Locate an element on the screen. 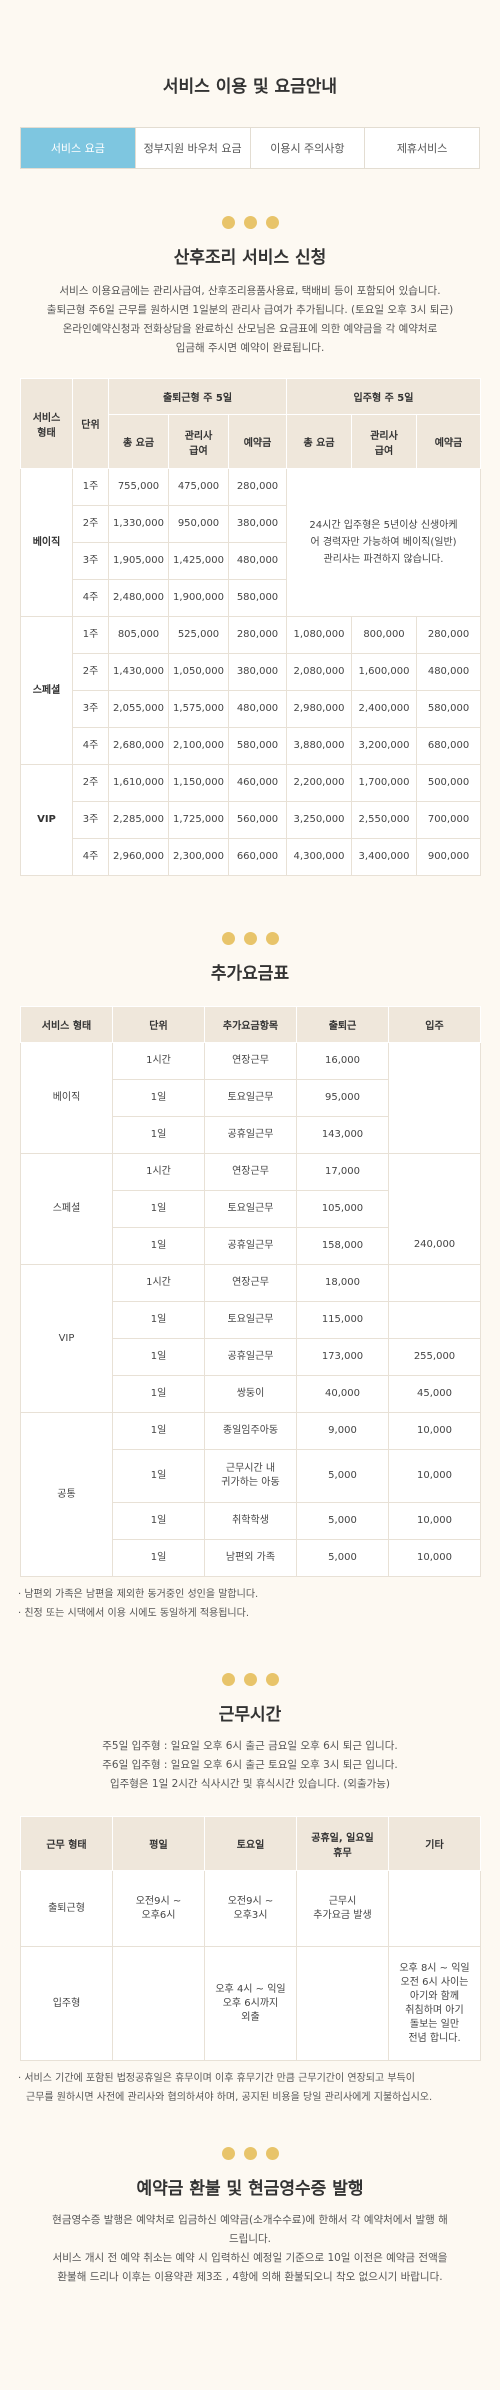 The height and width of the screenshot is (2390, 500). cell-deposit: 280,000 is located at coordinates (257, 487).